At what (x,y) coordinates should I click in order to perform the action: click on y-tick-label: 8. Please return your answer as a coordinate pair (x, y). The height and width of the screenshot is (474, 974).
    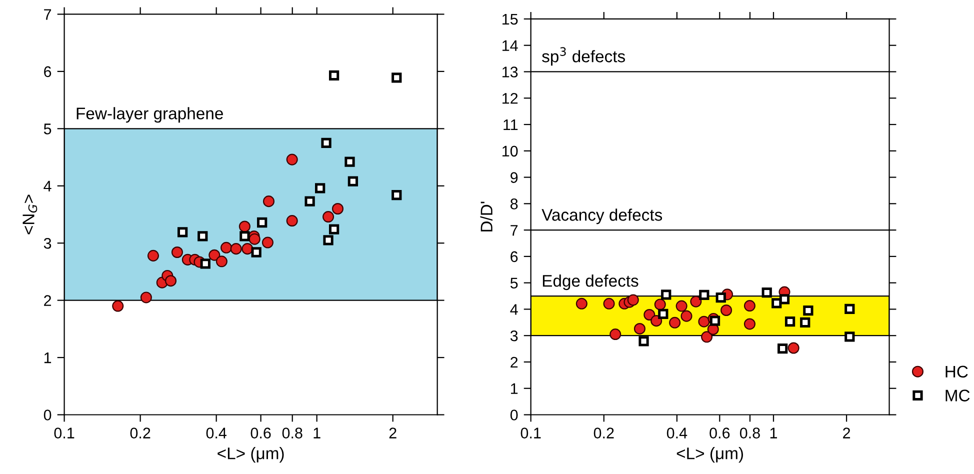
    Looking at the image, I should click on (514, 204).